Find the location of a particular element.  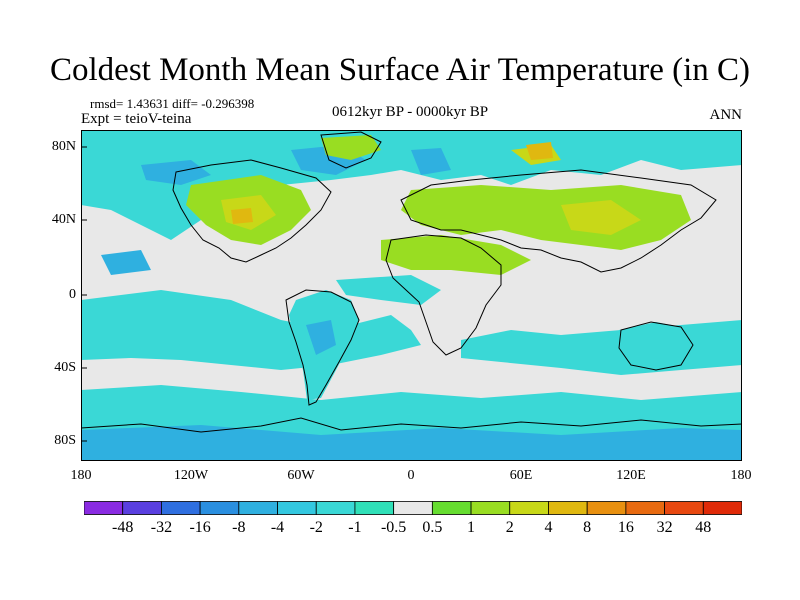

period-label: 0612kyr BP - 0000kyr BP is located at coordinates (410, 112).